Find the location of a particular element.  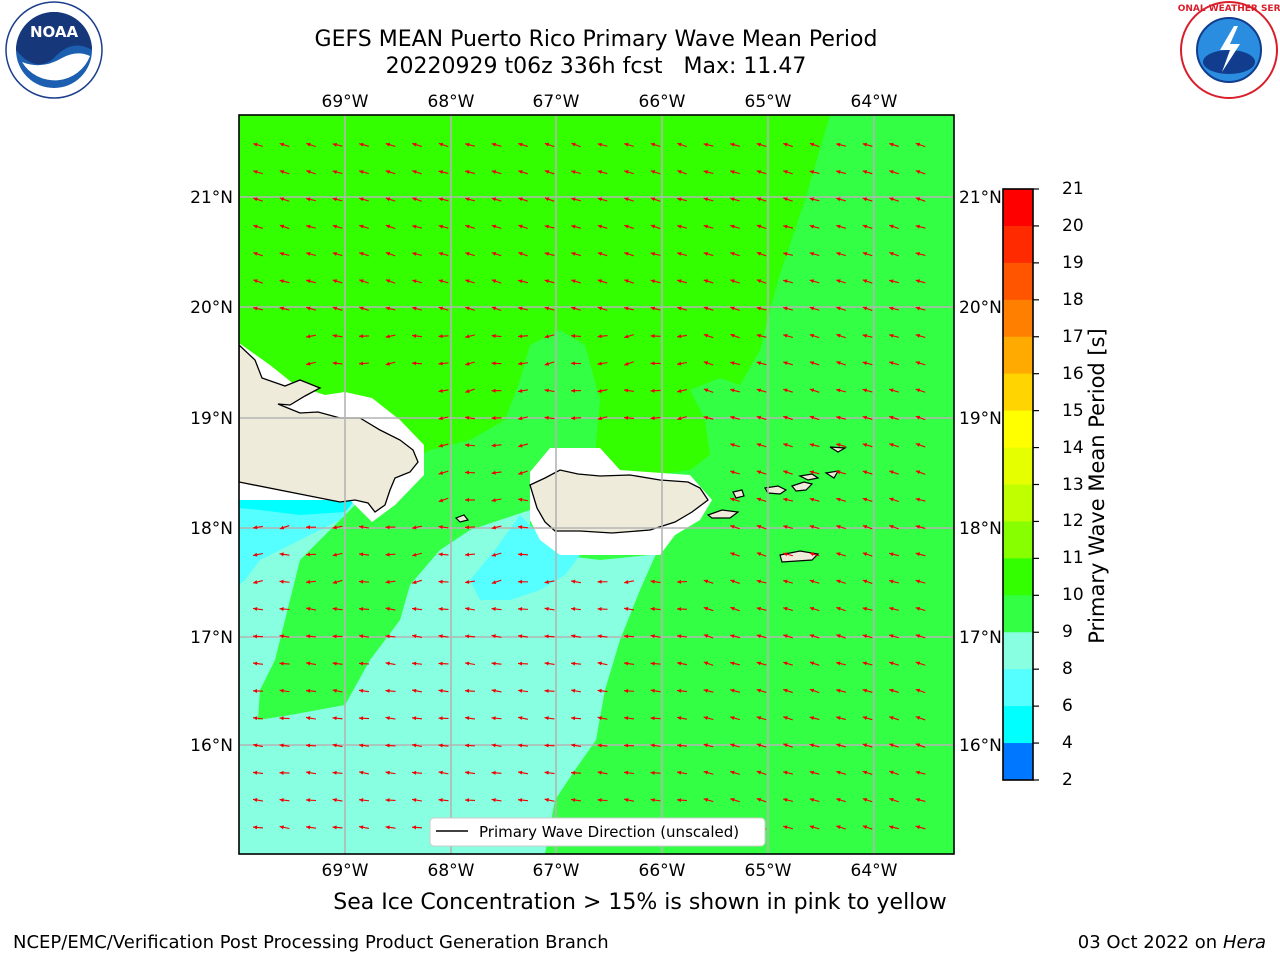

lat-tick-right-5: 16°N is located at coordinates (980, 746).